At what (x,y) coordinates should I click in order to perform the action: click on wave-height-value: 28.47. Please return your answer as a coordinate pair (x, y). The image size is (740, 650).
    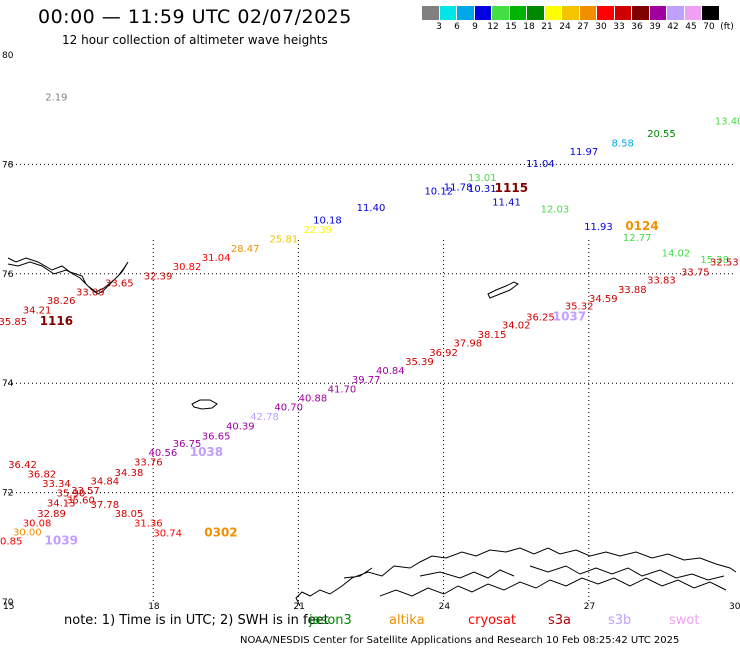
    Looking at the image, I should click on (245, 249).